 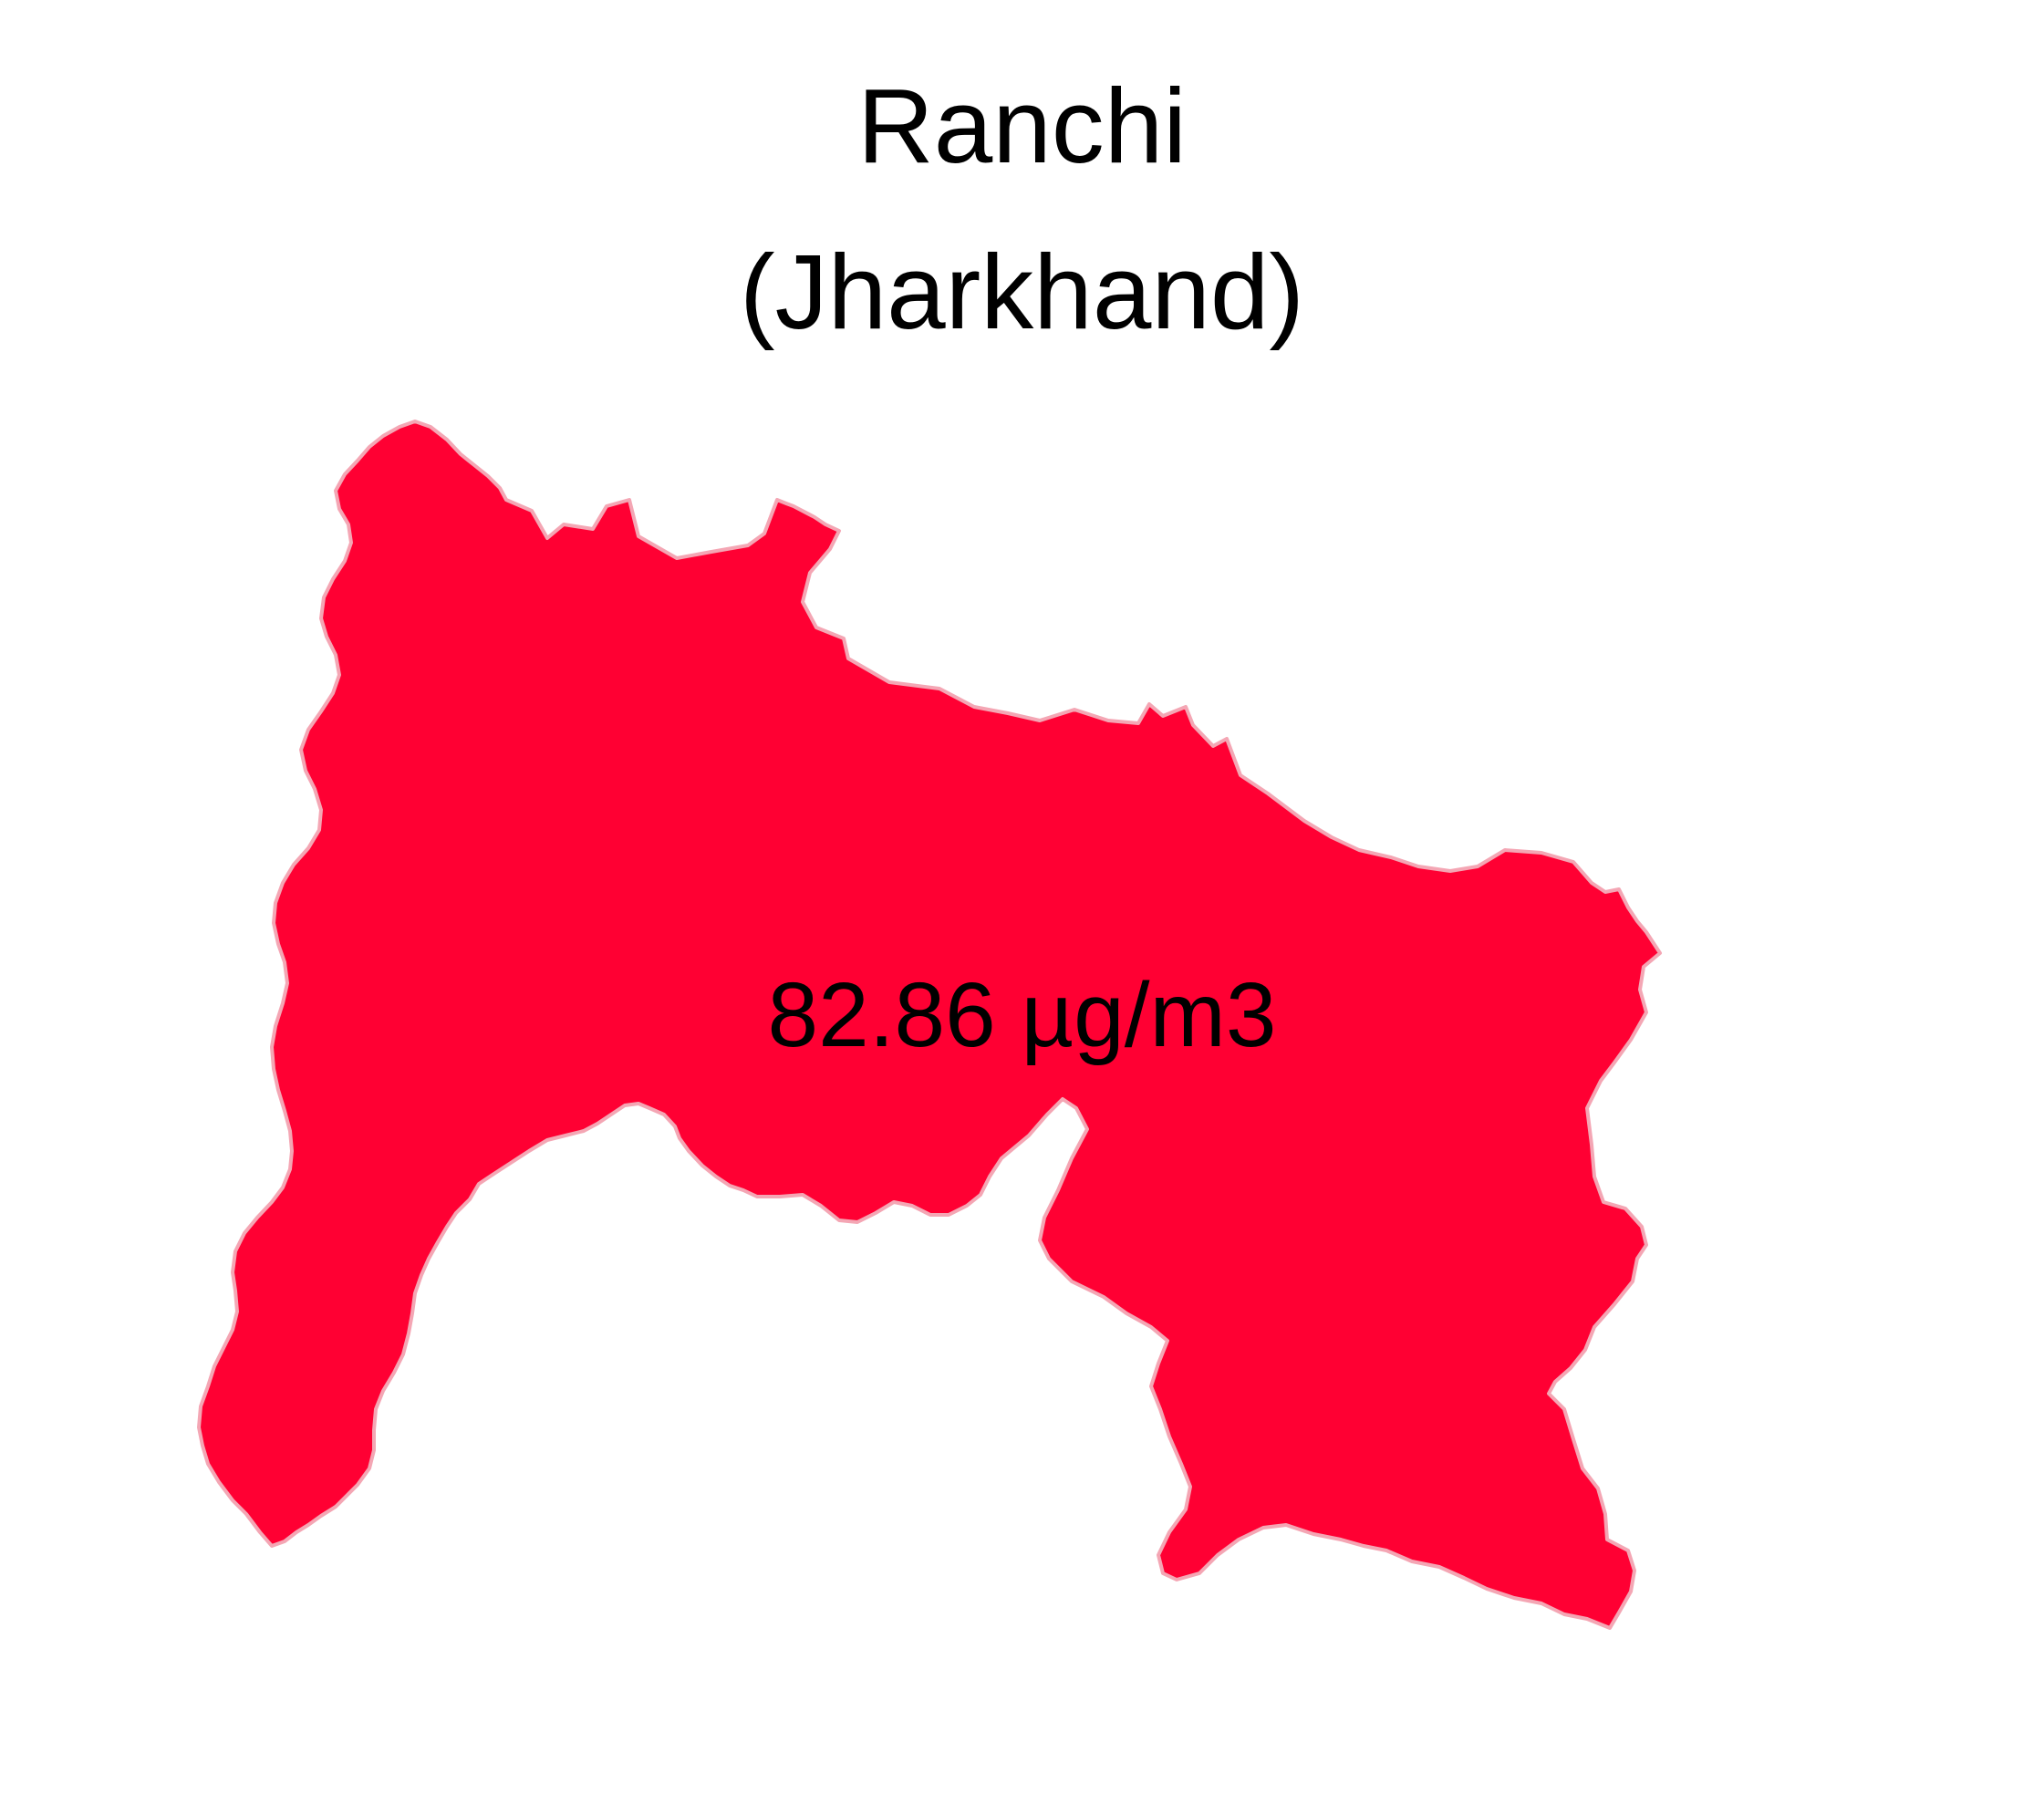 I want to click on map-subtitle: (Jharkhand), so click(x=1022, y=292).